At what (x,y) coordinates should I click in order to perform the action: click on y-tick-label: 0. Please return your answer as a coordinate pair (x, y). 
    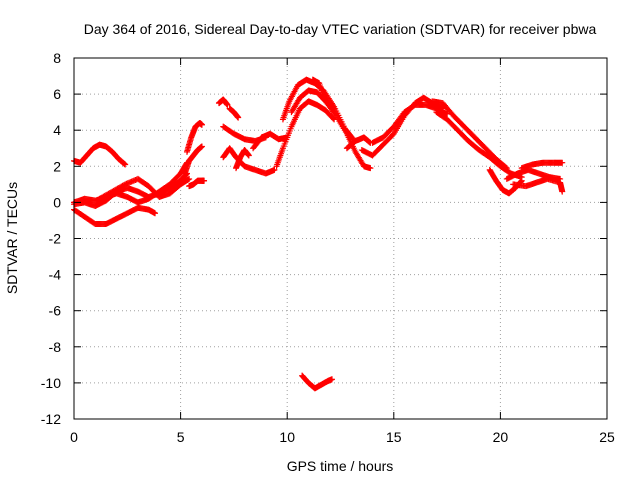
    Looking at the image, I should click on (57, 202).